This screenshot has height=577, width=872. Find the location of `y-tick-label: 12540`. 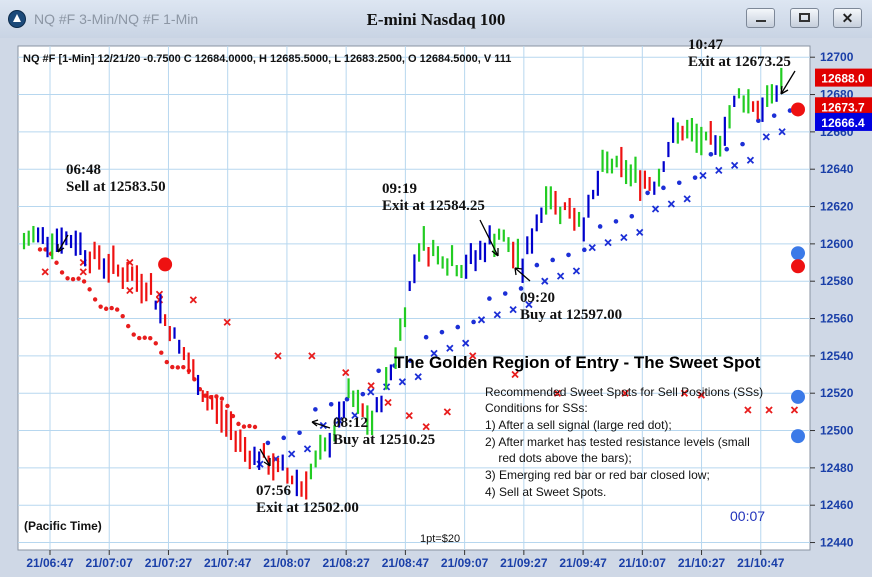

y-tick-label: 12540 is located at coordinates (837, 356).